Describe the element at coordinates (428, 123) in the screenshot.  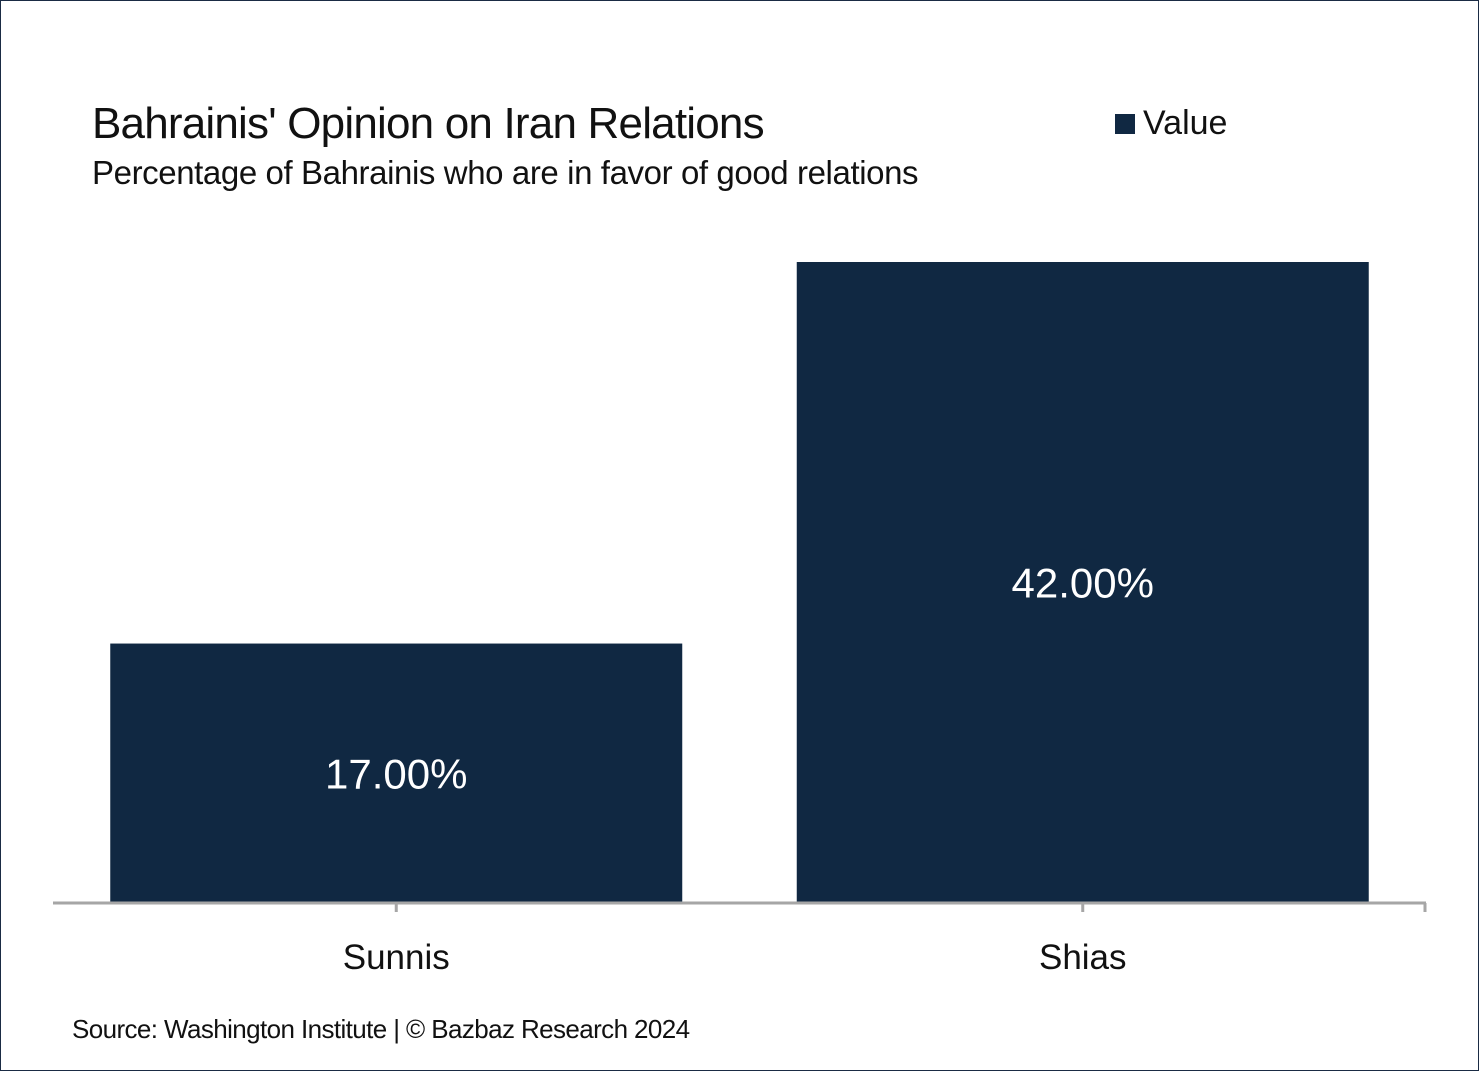
I see `chart-title: Bahrainis' Opinion on Iran Relations` at that location.